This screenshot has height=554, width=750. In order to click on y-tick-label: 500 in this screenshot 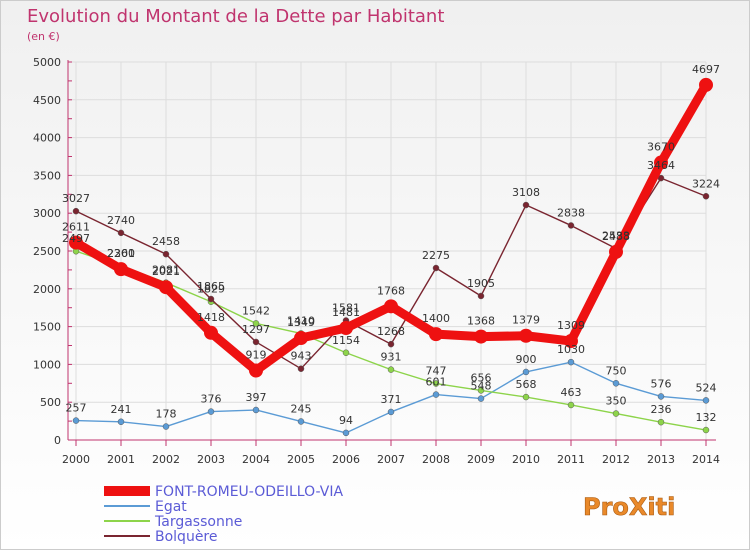, I will do `click(50, 402)`.